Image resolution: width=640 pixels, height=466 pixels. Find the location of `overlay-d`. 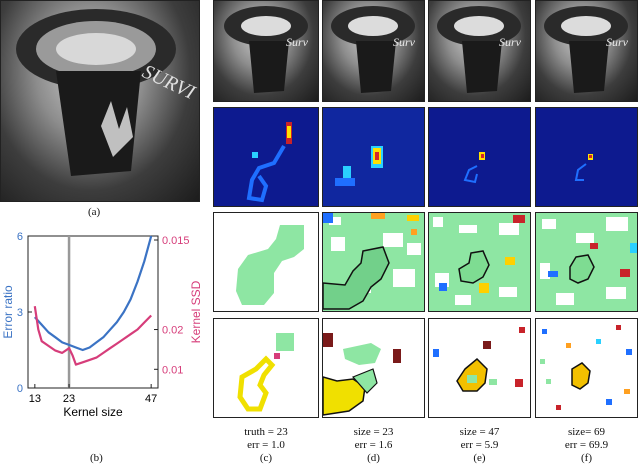

overlay-d is located at coordinates (373, 368).